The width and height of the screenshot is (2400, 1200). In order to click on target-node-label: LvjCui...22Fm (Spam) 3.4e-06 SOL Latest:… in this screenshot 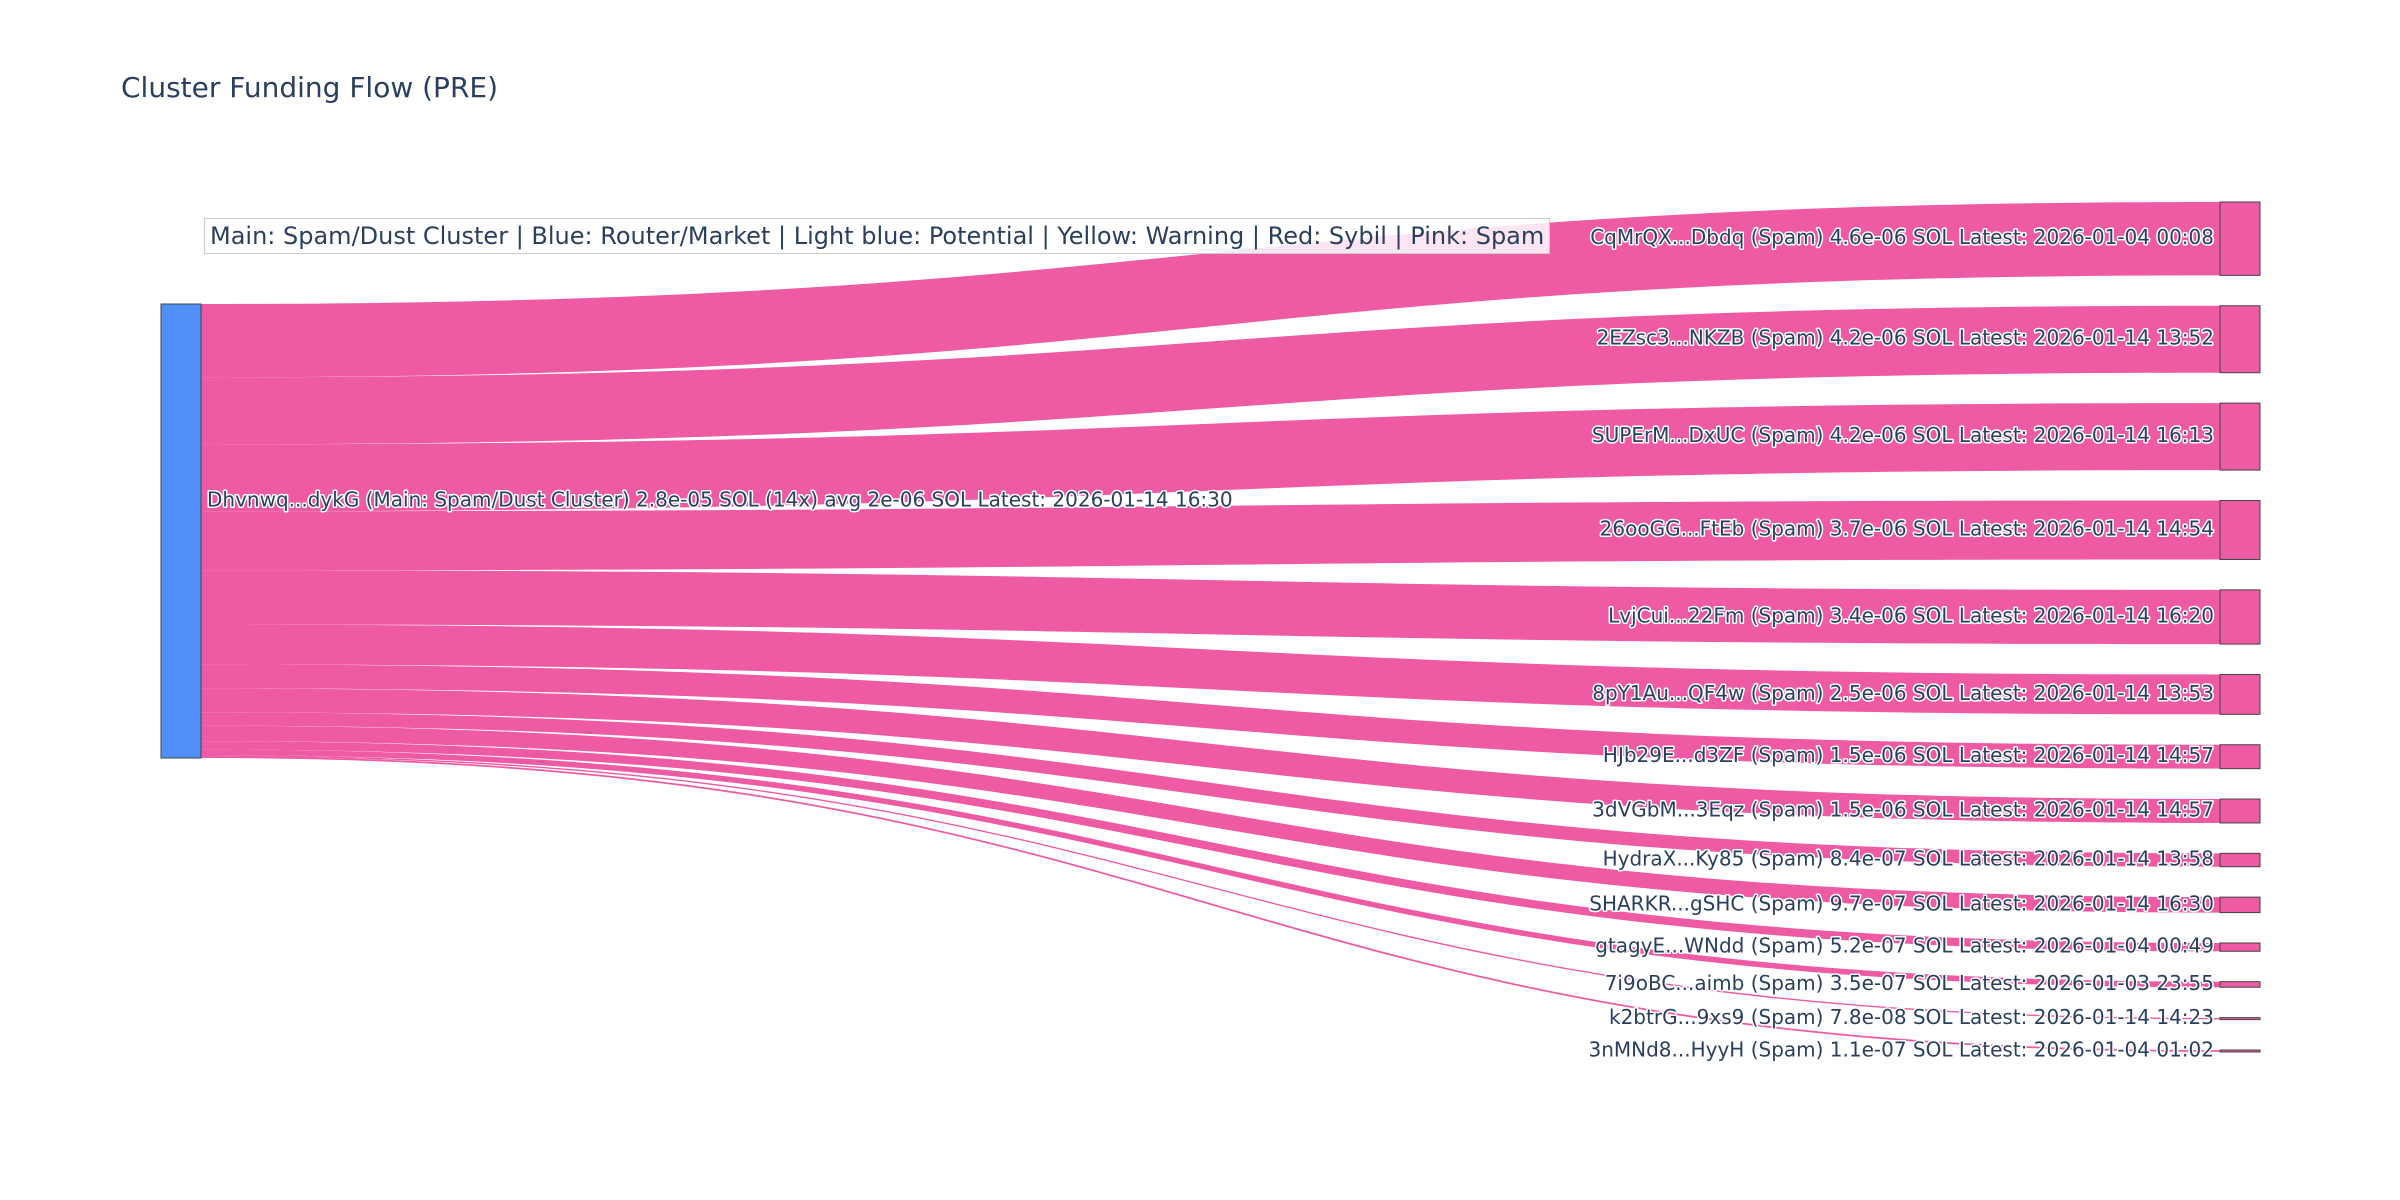, I will do `click(1911, 615)`.